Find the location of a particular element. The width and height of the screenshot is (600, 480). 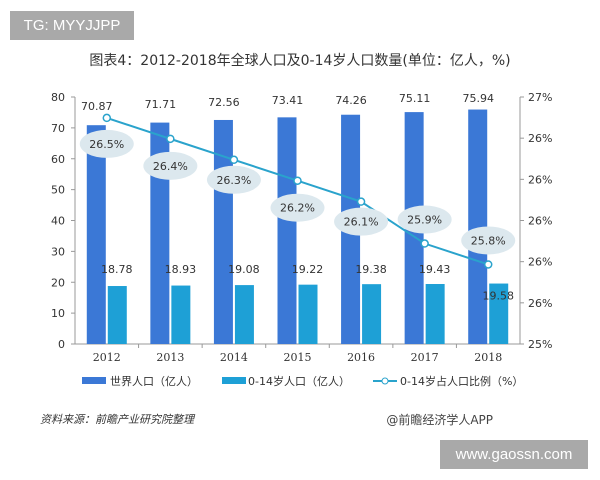

right-tick-label: 27% is located at coordinates (540, 97).